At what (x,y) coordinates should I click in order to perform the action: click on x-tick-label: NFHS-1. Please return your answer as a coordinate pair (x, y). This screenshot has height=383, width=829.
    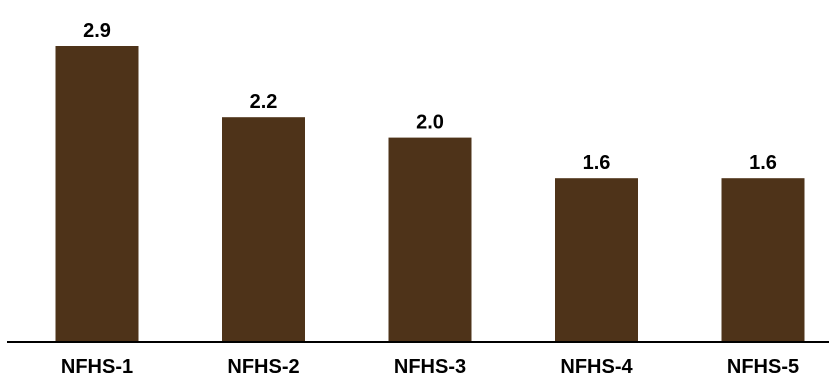
    Looking at the image, I should click on (97, 367).